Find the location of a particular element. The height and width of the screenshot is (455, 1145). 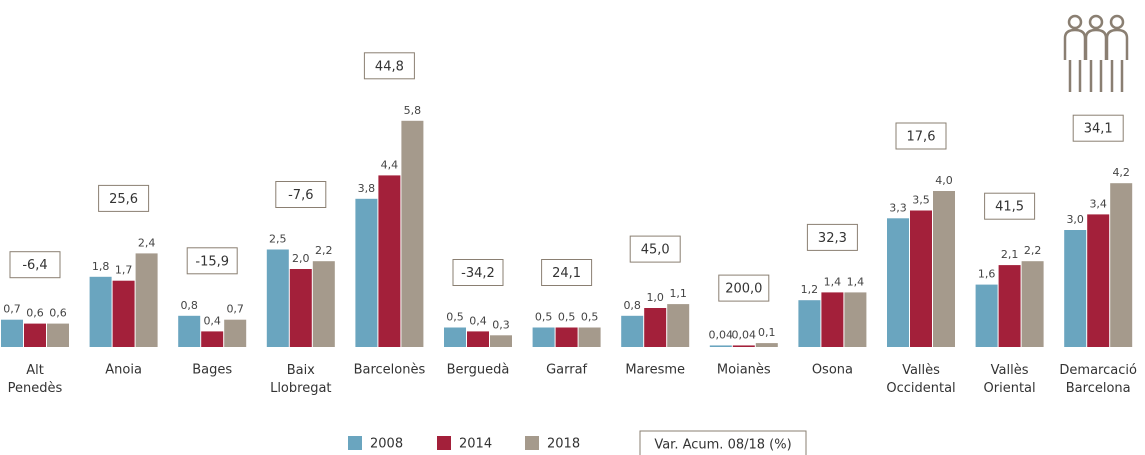

variation-label: 17,6 is located at coordinates (921, 137).